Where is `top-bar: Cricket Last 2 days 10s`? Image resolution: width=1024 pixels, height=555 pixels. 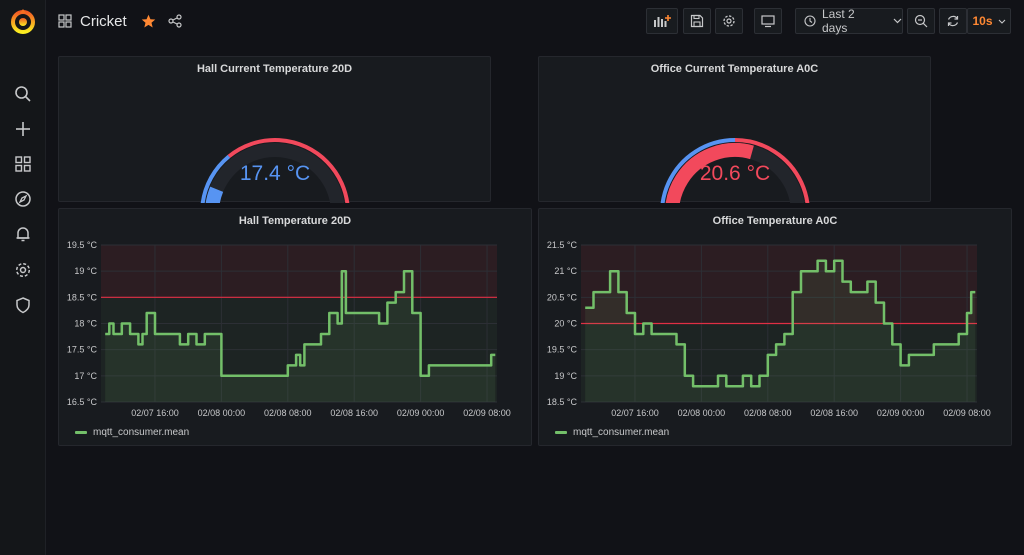
top-bar: Cricket Last 2 days 10s is located at coordinates (535, 21).